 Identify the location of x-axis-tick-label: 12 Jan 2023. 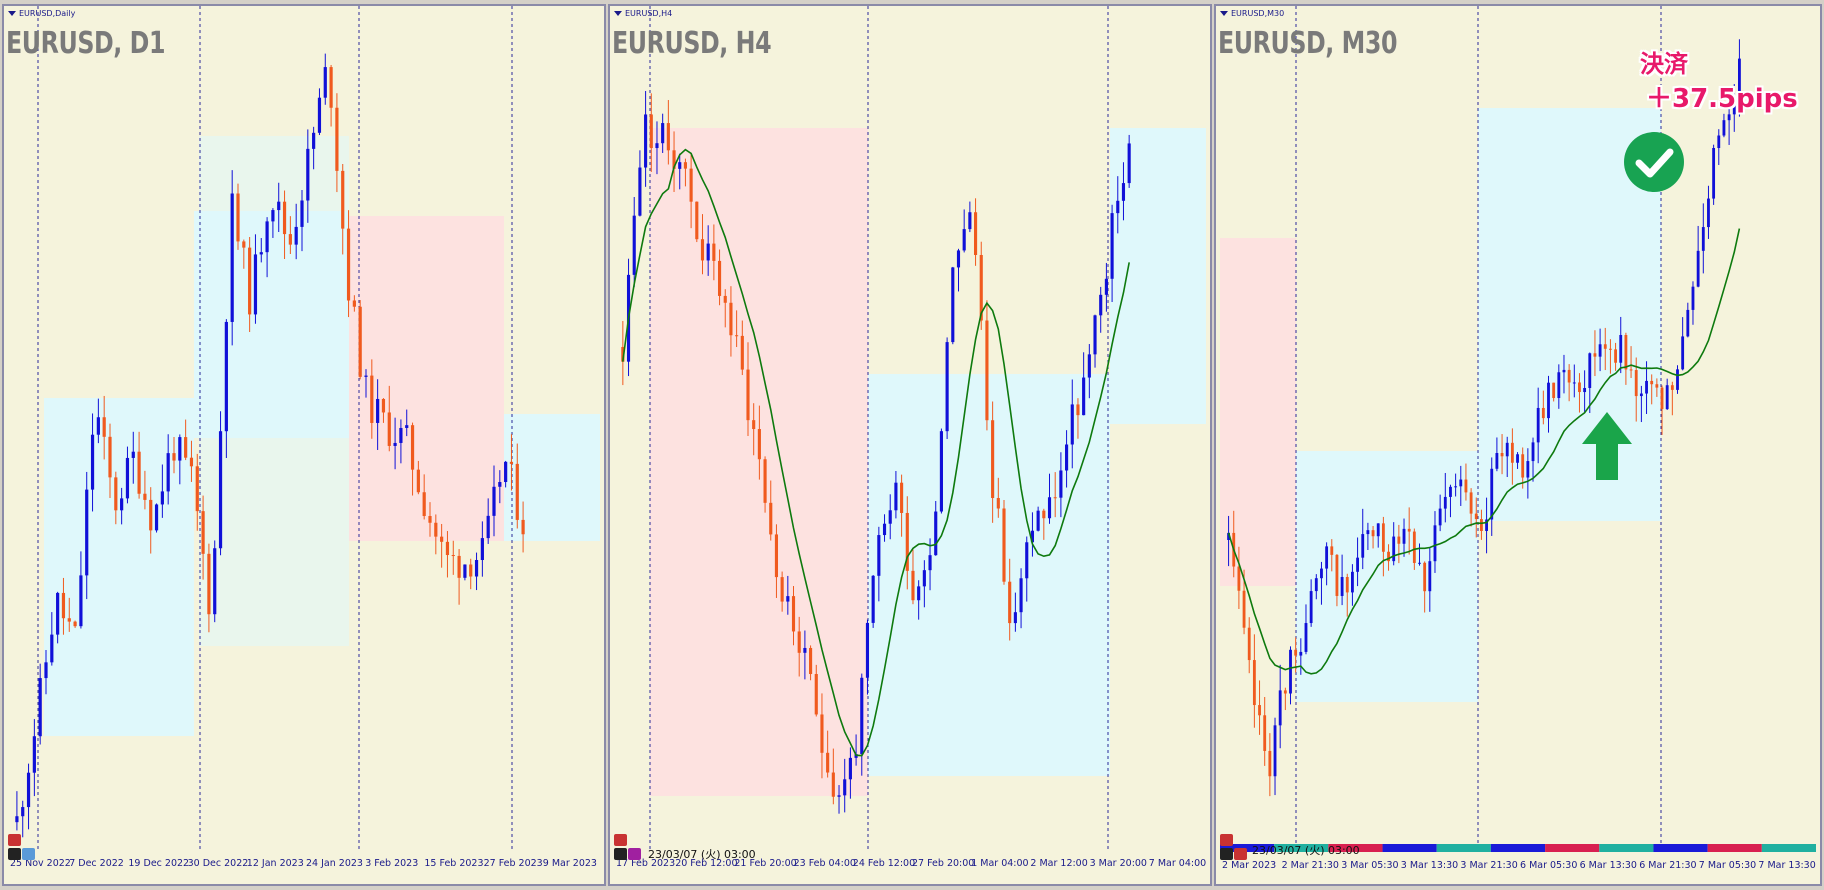
(275, 863).